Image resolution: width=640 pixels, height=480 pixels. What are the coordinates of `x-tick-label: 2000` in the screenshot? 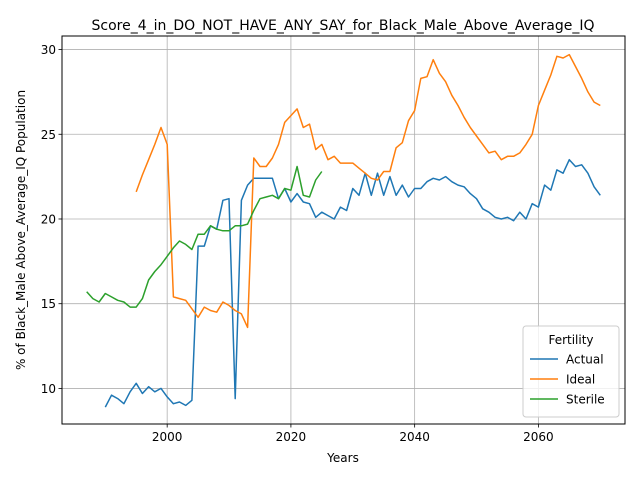 It's located at (167, 437).